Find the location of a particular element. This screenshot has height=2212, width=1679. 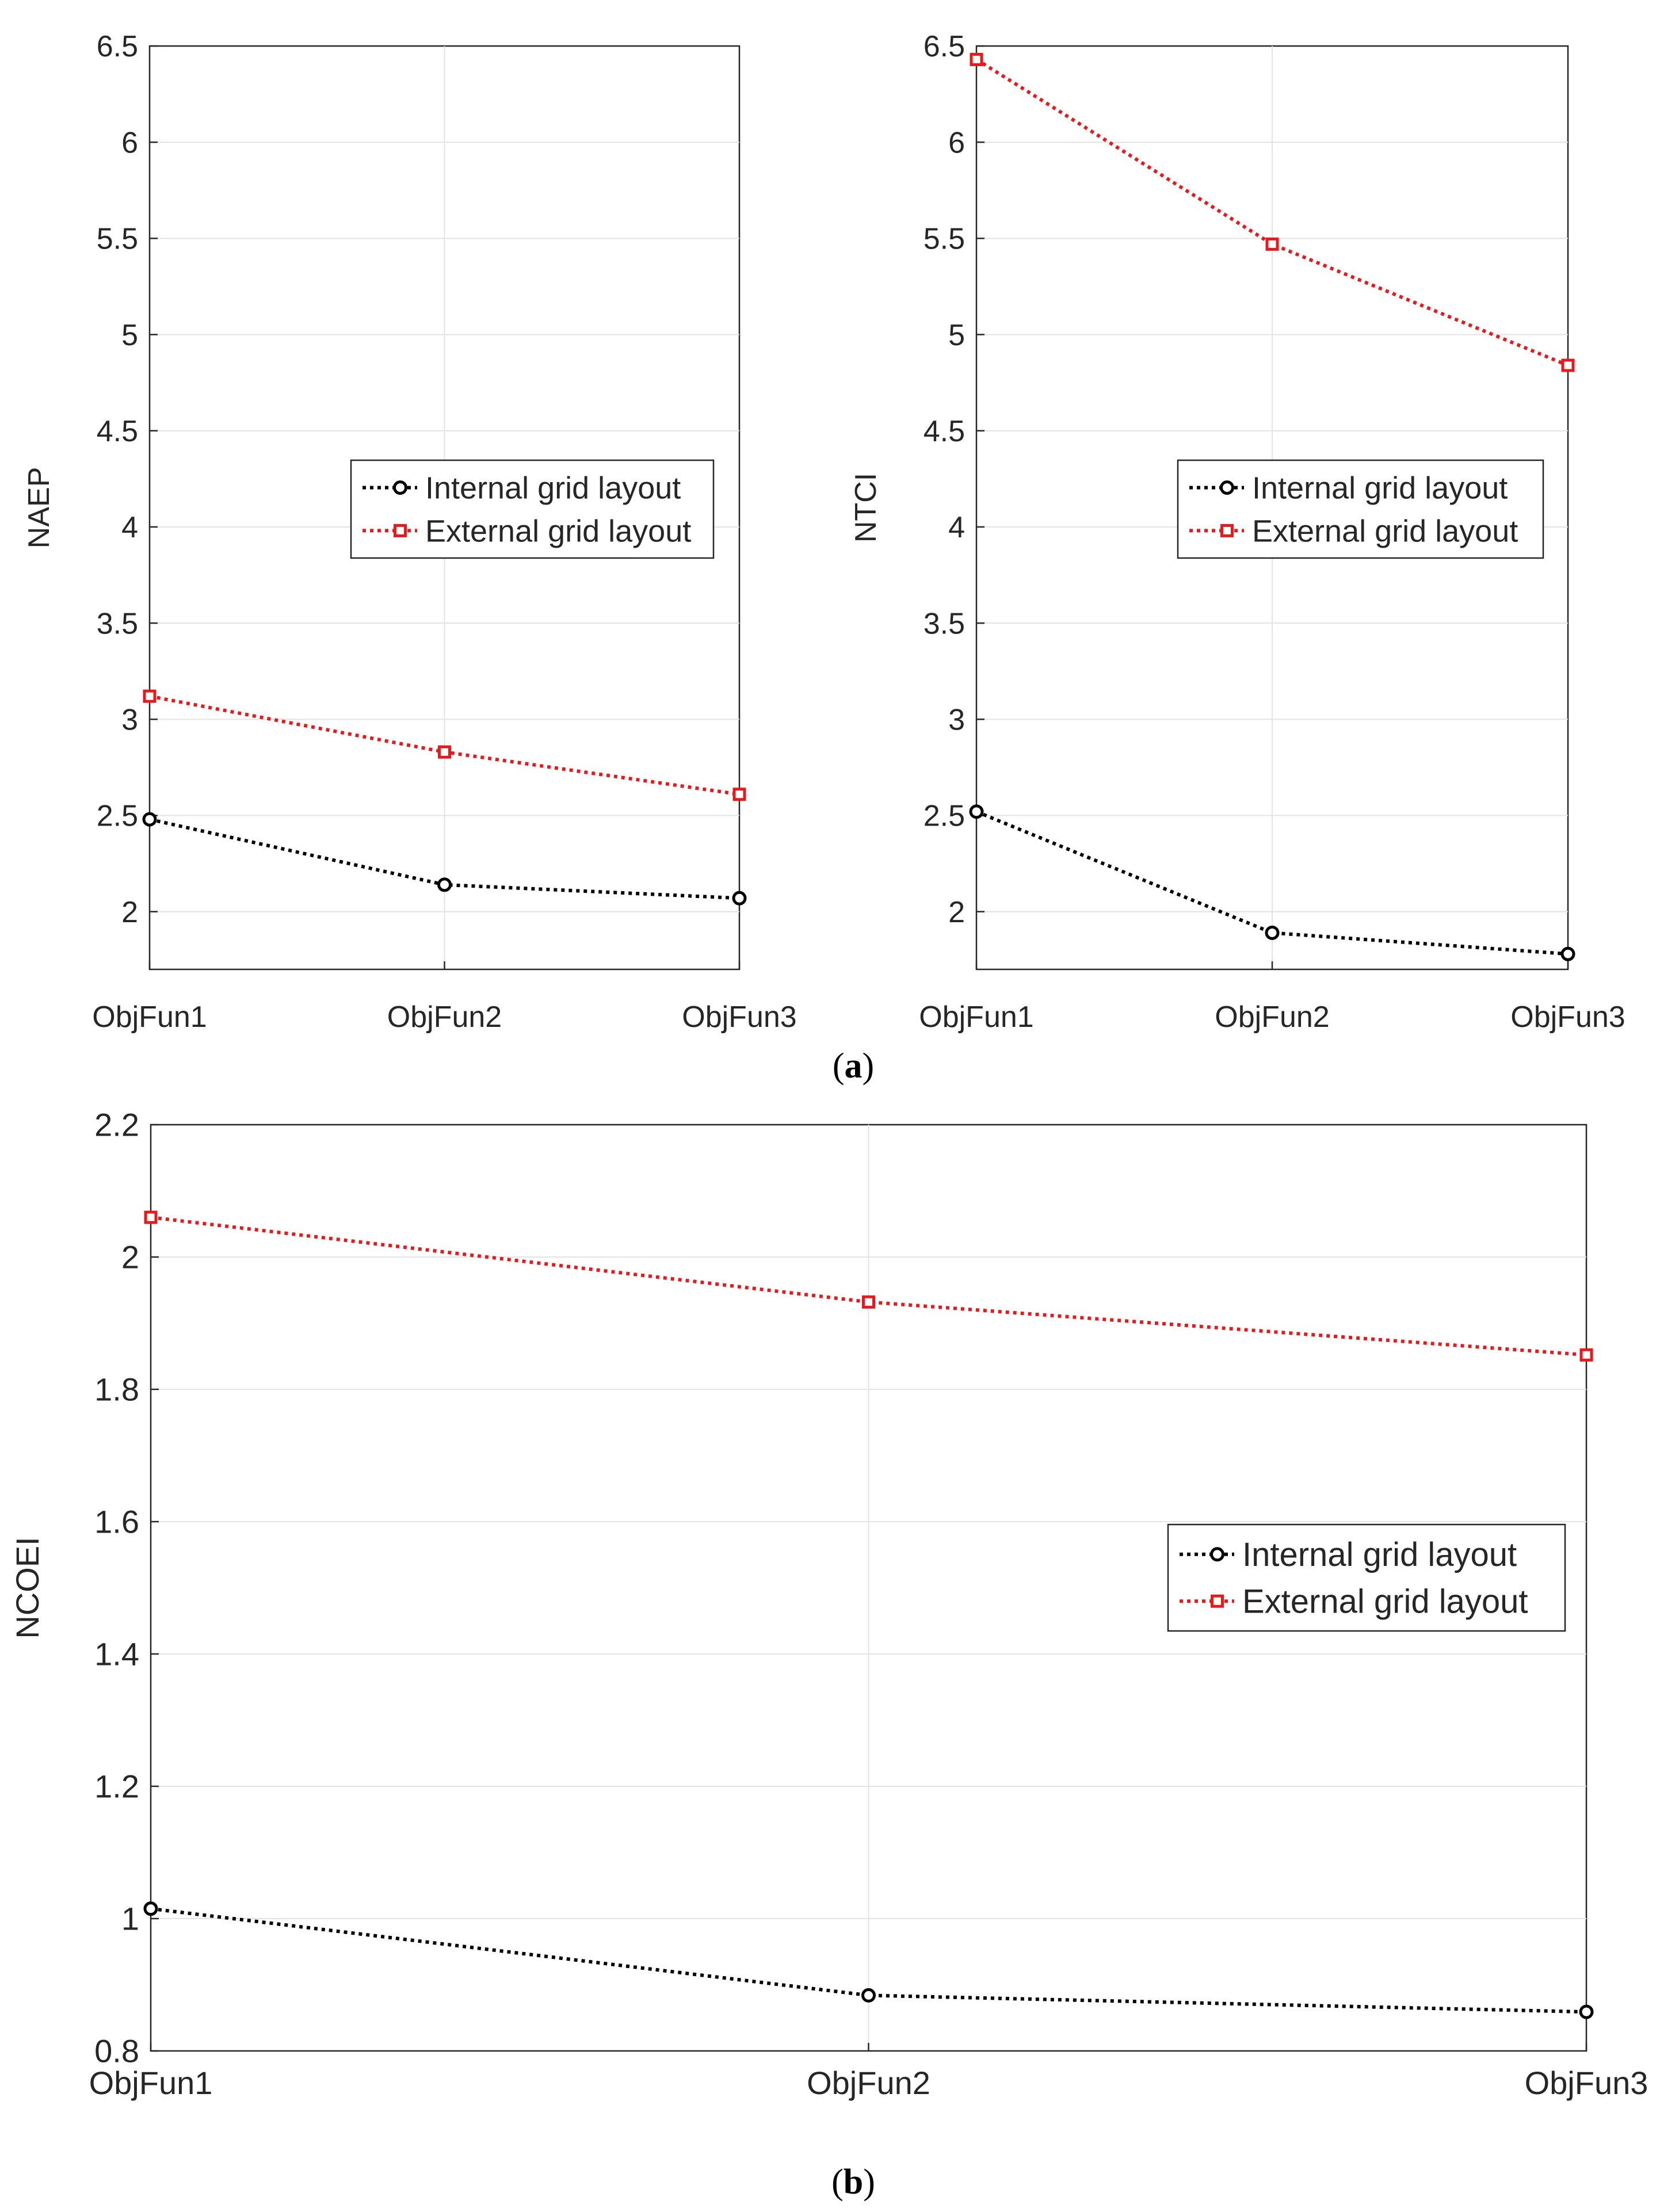

caption-a: (a) is located at coordinates (853, 1066).